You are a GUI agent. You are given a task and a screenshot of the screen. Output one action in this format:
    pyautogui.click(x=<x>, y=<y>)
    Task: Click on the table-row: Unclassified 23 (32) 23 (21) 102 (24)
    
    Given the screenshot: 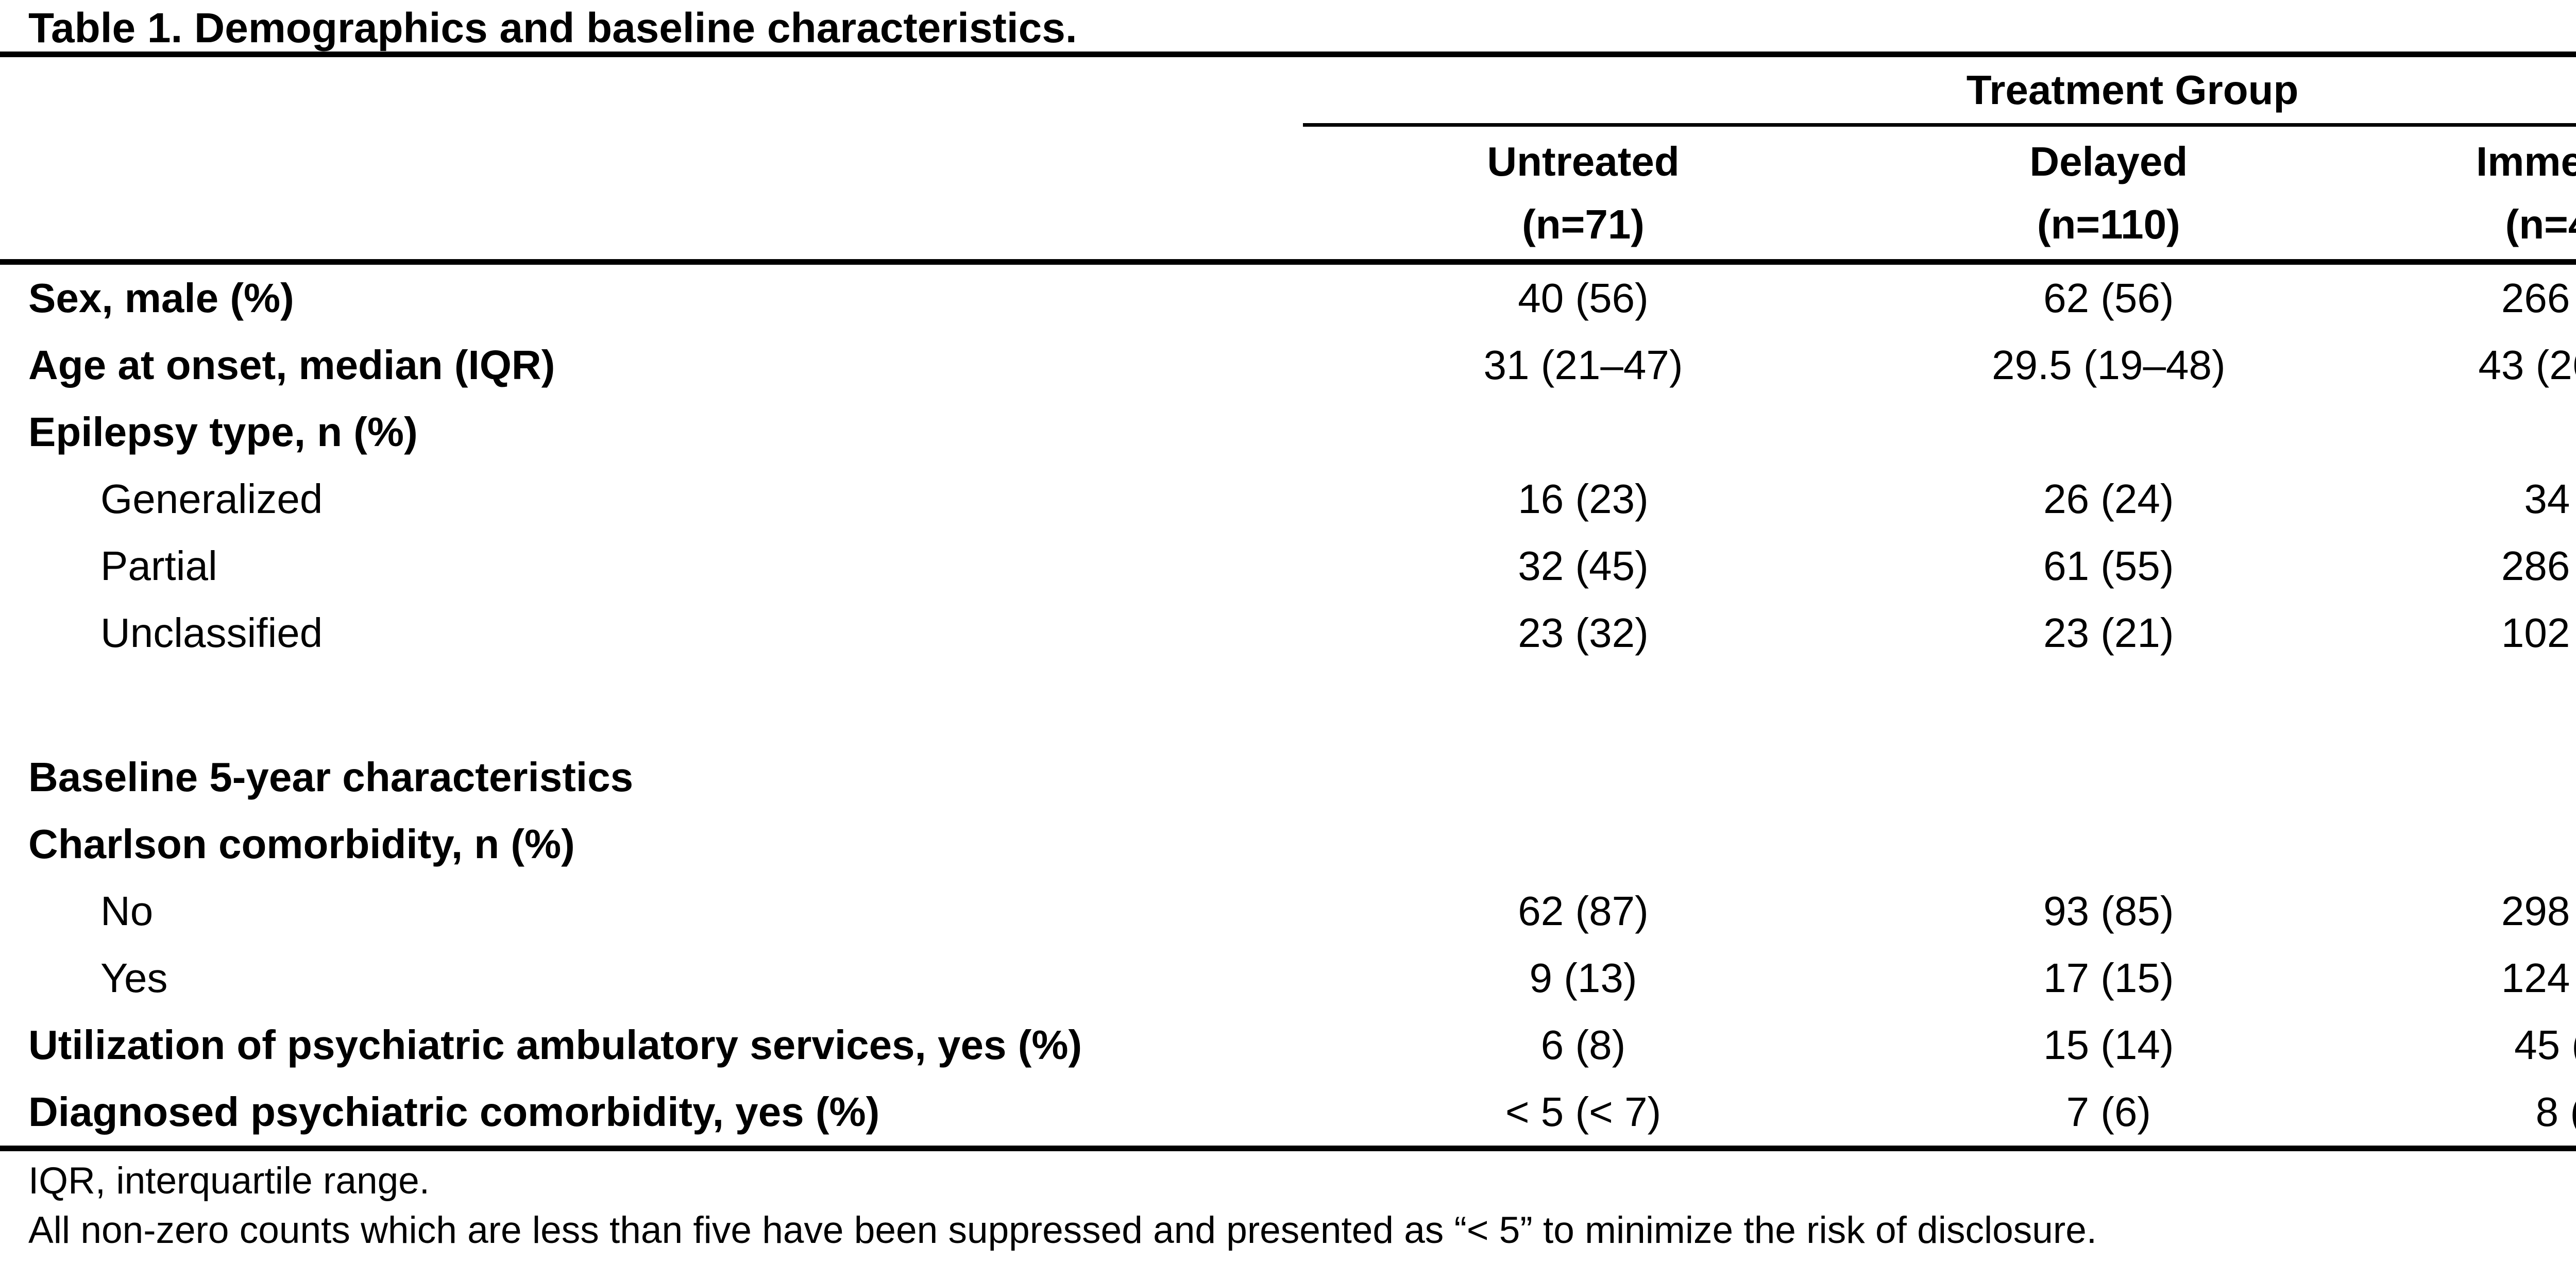 What is the action you would take?
    pyautogui.click(x=1288, y=633)
    